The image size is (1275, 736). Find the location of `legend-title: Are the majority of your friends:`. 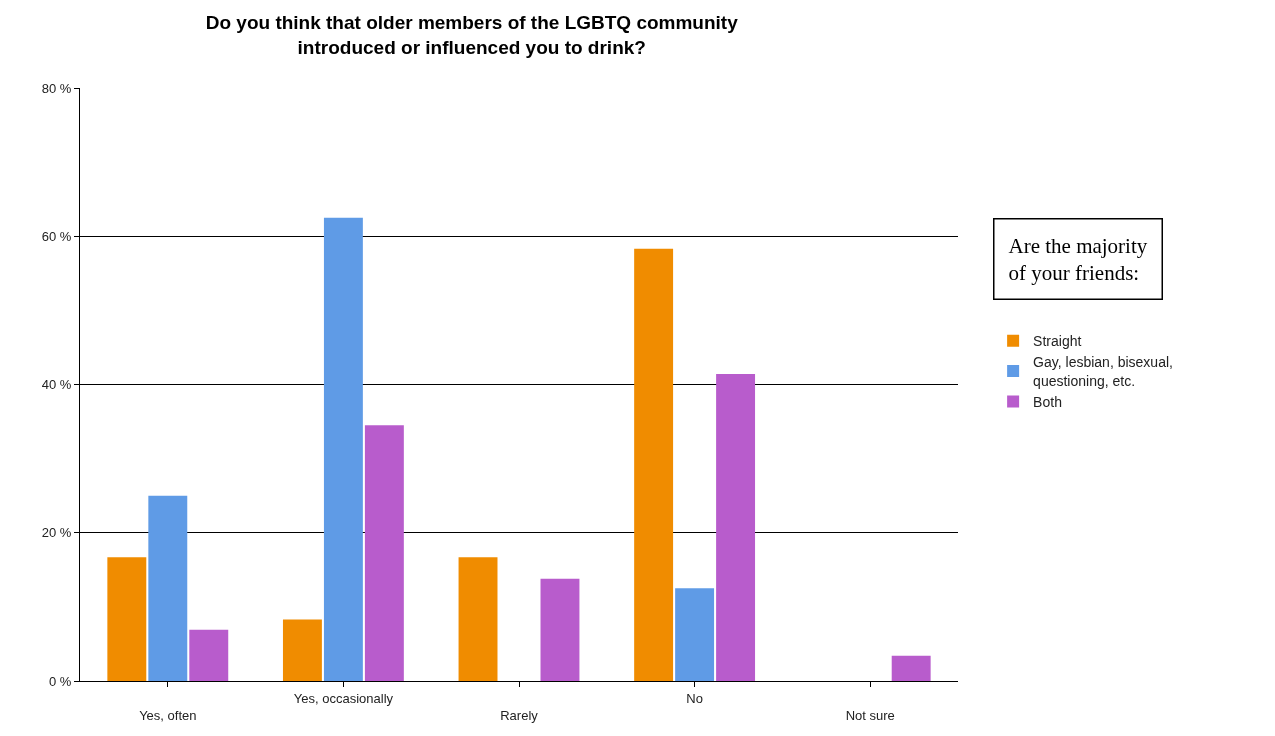

legend-title: Are the majority of your friends: is located at coordinates (1078, 259).